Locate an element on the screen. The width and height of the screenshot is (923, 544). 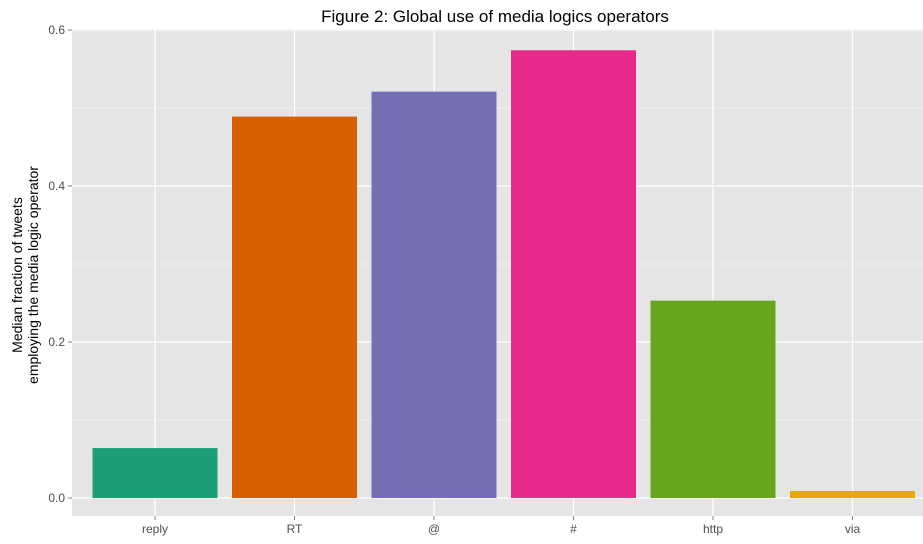
x-axis-ticks: reply RT @ # http via is located at coordinates (501, 526).